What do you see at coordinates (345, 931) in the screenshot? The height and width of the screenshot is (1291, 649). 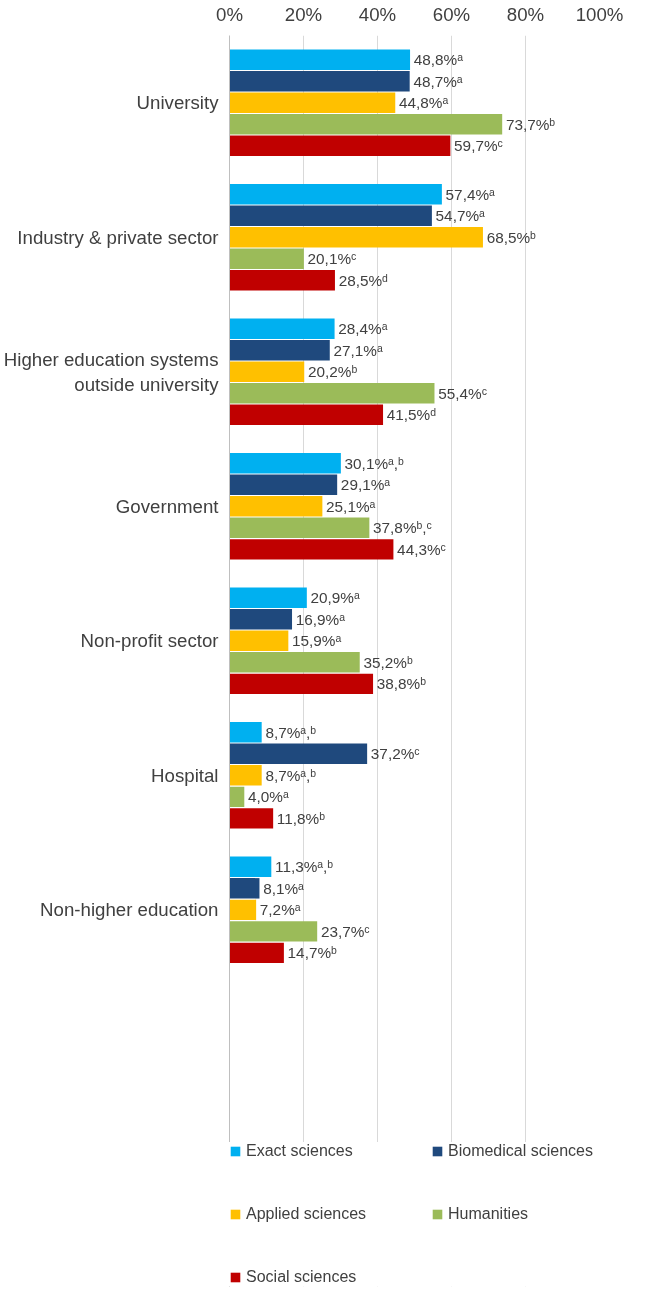 I see `data-label: 23,7%ᶜ` at bounding box center [345, 931].